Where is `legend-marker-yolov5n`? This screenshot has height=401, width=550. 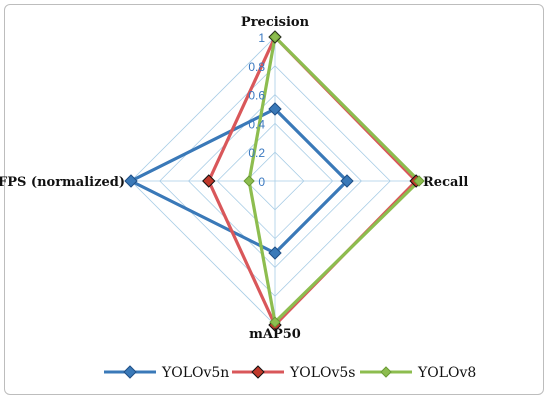
legend-marker-yolov5n is located at coordinates (130, 372).